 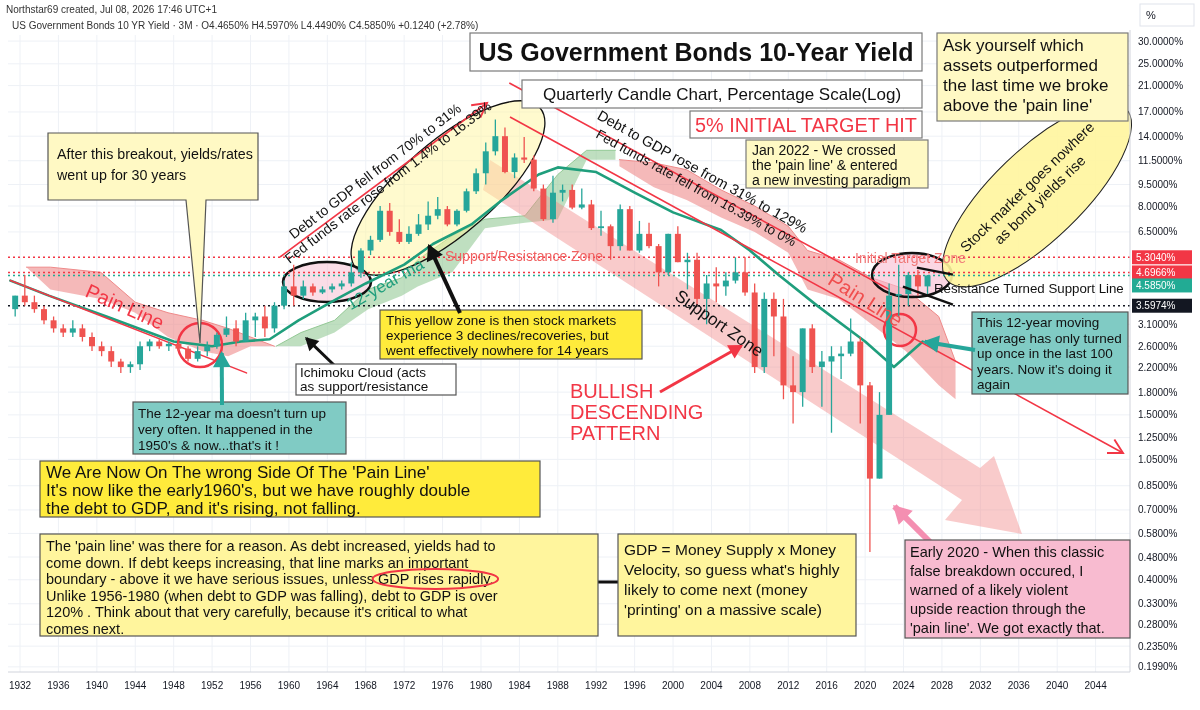 I want to click on annotation: We Are Now On The wrong Side Of The 'Pain Line' It's now like the early1960's, but we have roughly double the debt to GDP, and it's rising, not falling., so click(x=258, y=490).